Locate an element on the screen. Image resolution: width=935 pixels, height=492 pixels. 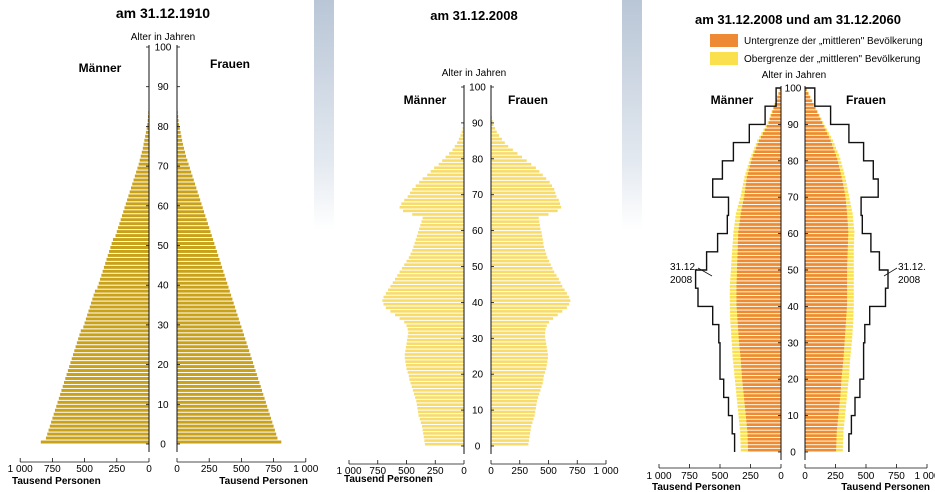
panel-2008-left-label: Männer is located at coordinates (425, 100).